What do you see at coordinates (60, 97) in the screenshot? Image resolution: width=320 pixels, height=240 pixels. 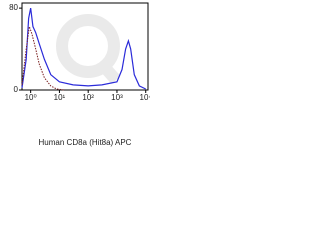 I see `x-tick-label: 10¹` at bounding box center [60, 97].